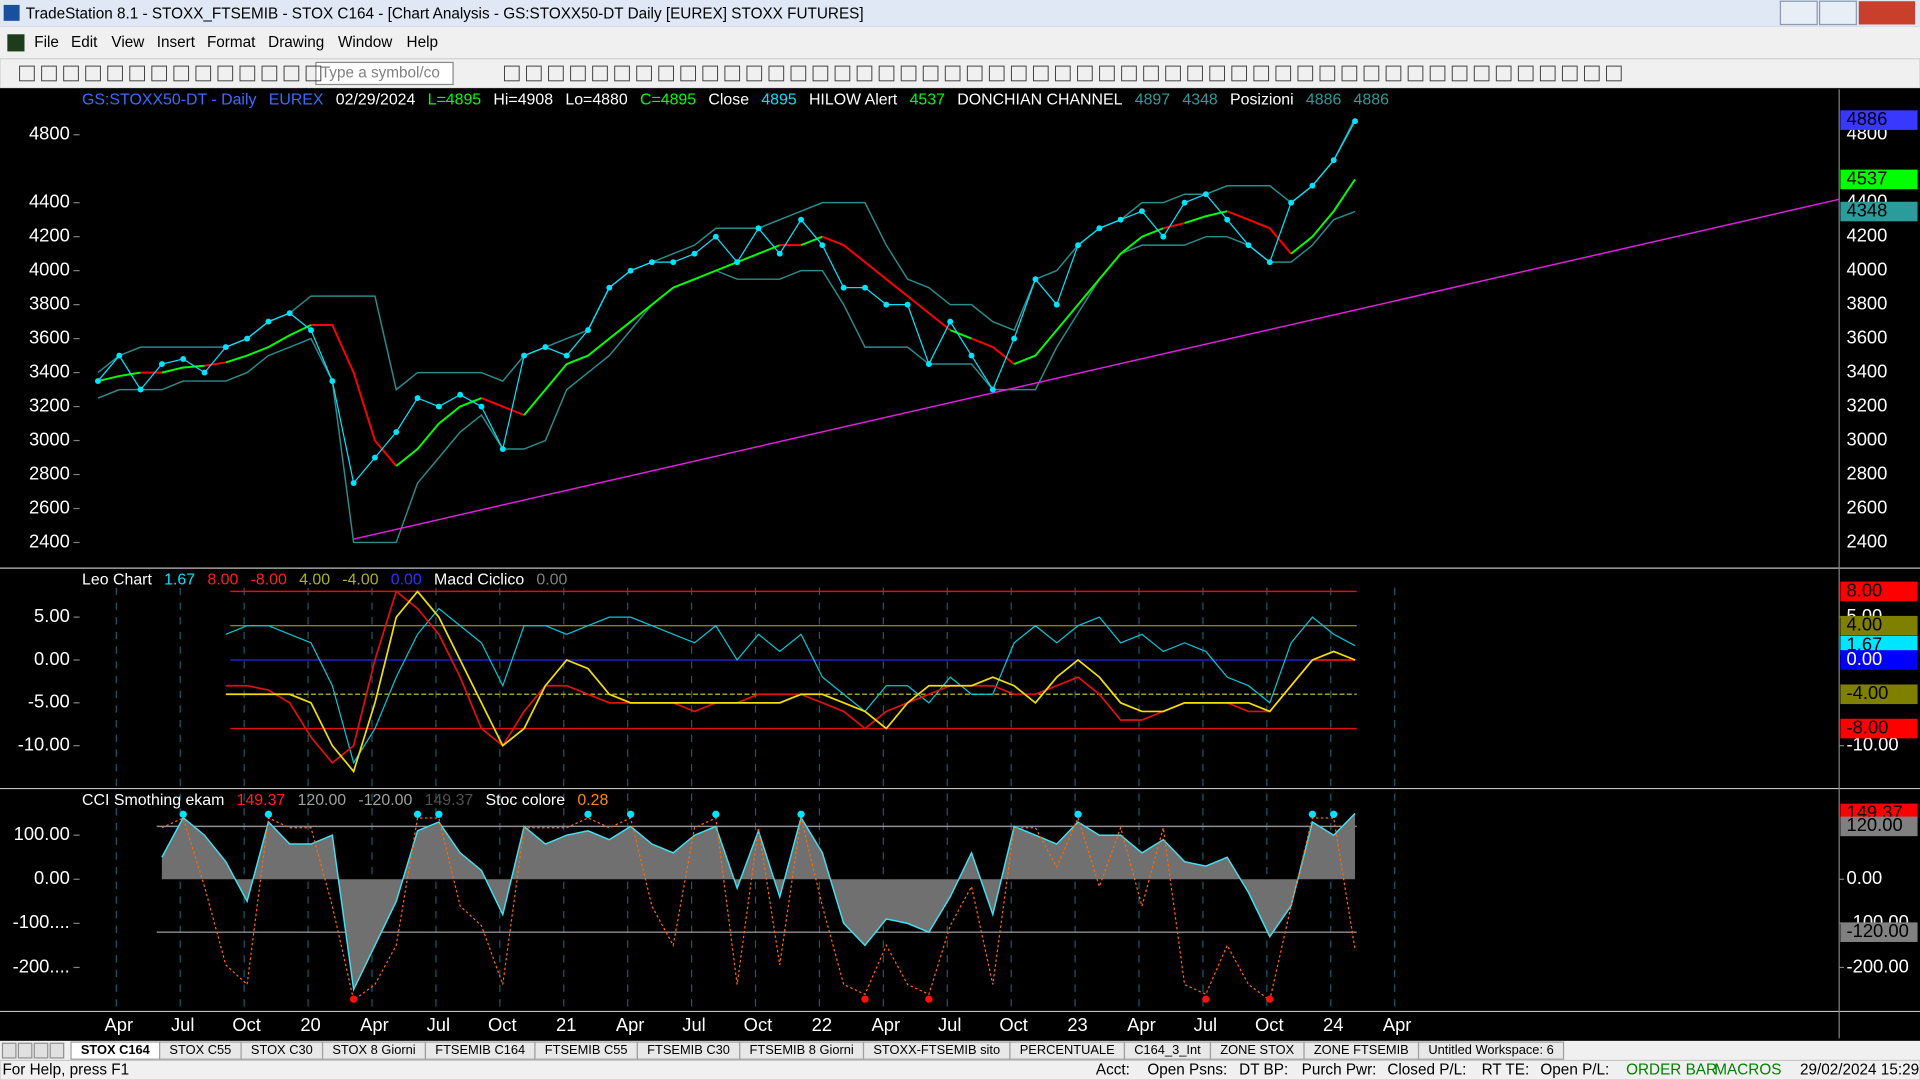 This screenshot has height=1080, width=1920. I want to click on menu-item: Drawing, so click(296, 42).